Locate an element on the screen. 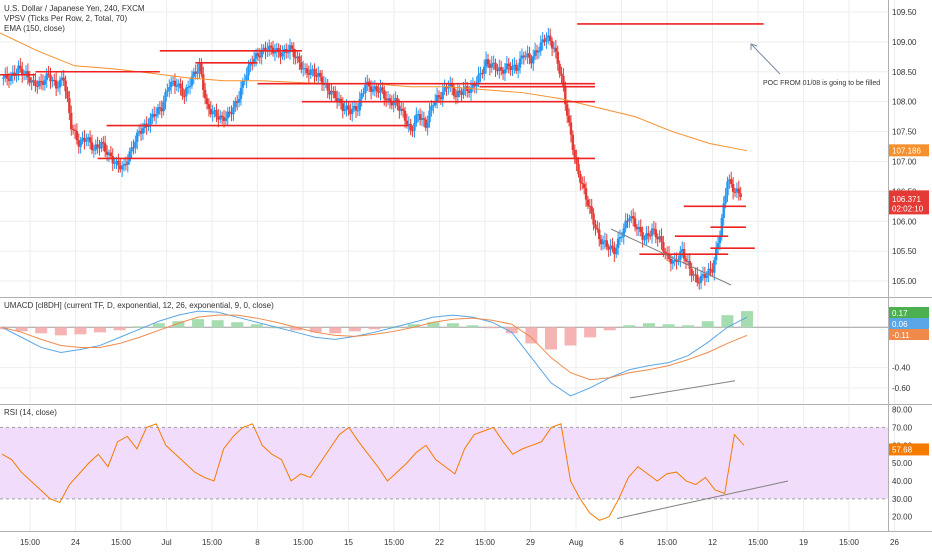 This screenshot has height=555, width=932. countdown-badge-bg is located at coordinates (909, 208).